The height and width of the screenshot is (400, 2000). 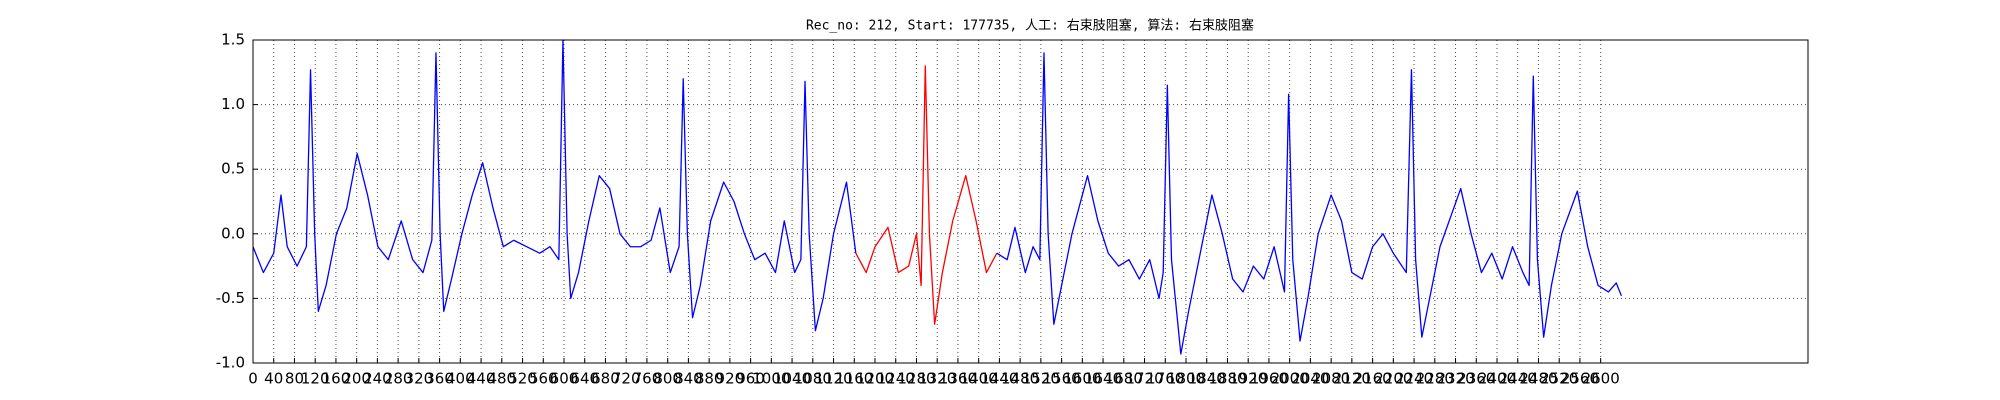 I want to click on x-tick-label: 920, so click(x=730, y=379).